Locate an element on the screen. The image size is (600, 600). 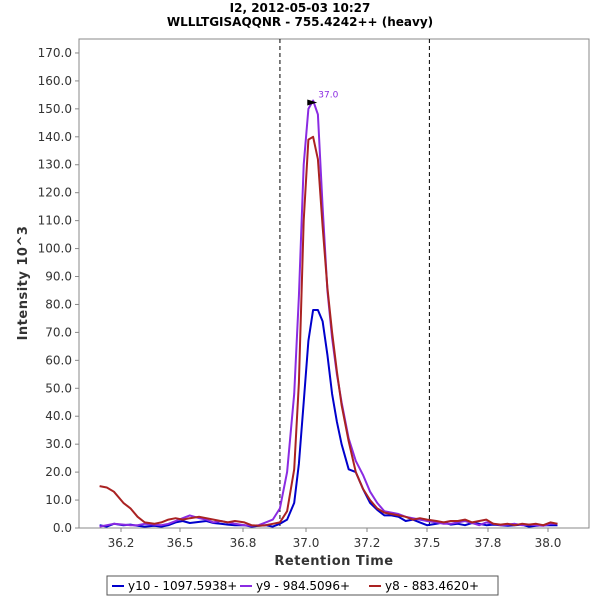
chart-subtitle: WLLLTGISAQQNR - 755.4242++ (heavy) is located at coordinates (300, 22).